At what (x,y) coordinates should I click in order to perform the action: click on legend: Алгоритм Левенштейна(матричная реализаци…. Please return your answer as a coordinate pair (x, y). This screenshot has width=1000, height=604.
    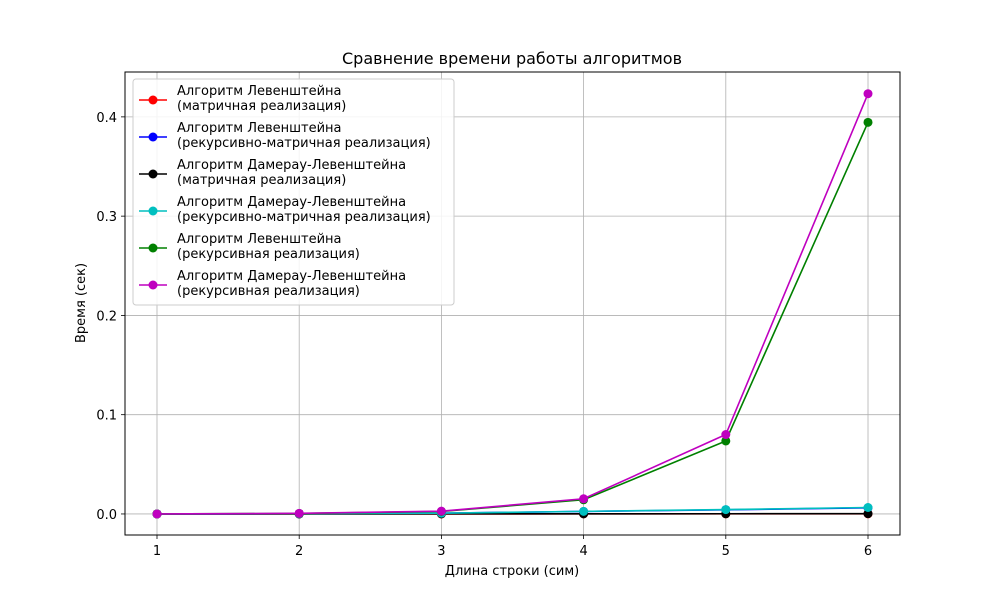
    Looking at the image, I should click on (293, 192).